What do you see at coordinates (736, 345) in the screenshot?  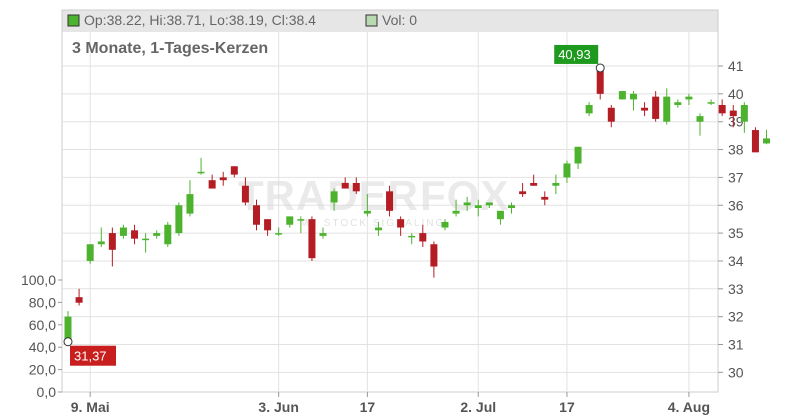 I see `price-tick-label: 31` at bounding box center [736, 345].